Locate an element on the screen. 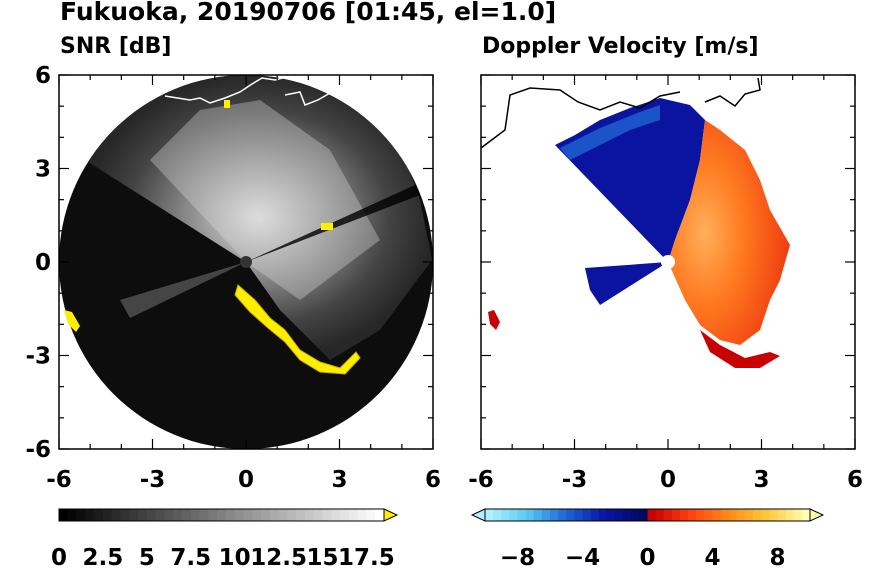  snr-colorbar-frame is located at coordinates (221, 515).